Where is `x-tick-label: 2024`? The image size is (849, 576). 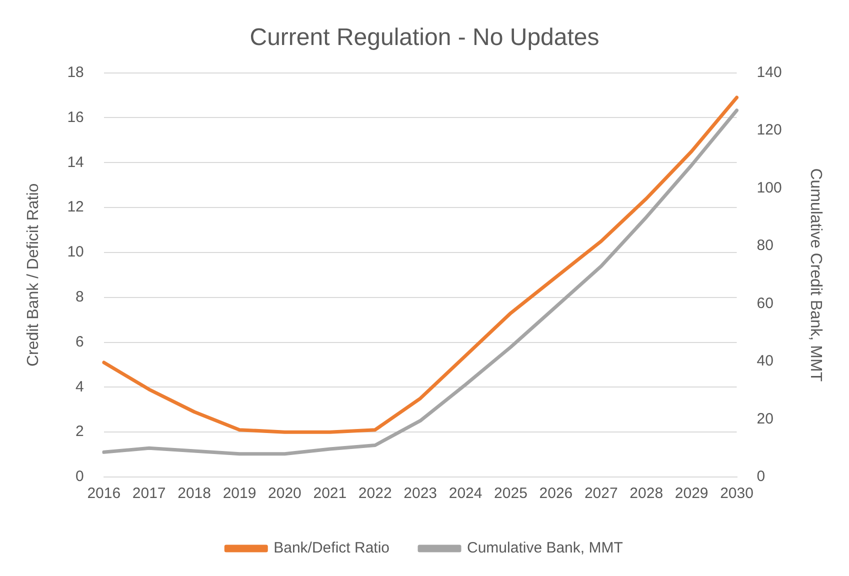
x-tick-label: 2024 is located at coordinates (465, 493).